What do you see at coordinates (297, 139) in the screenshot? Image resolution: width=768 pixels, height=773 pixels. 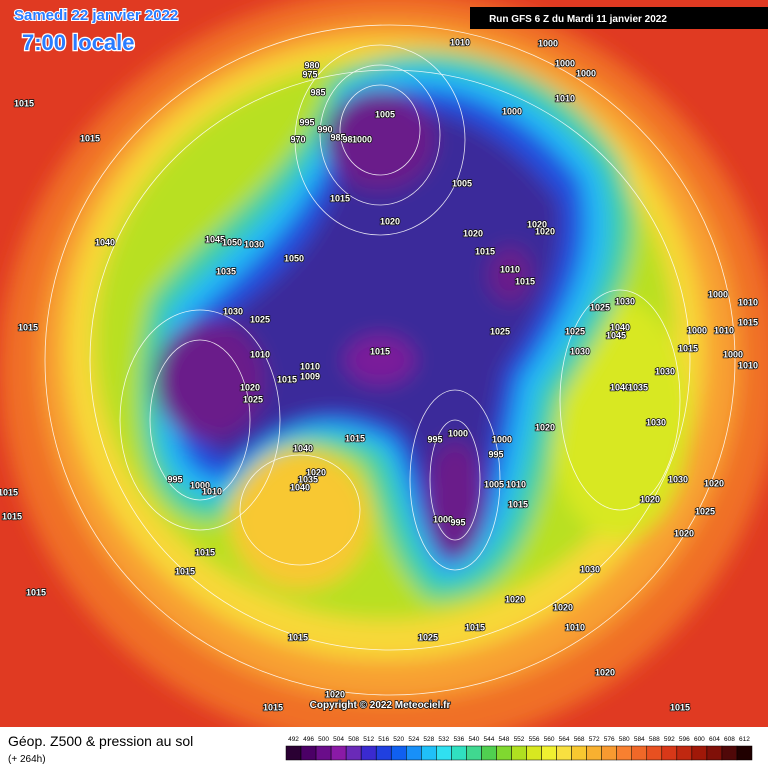 I see `isobar-label: 970` at bounding box center [297, 139].